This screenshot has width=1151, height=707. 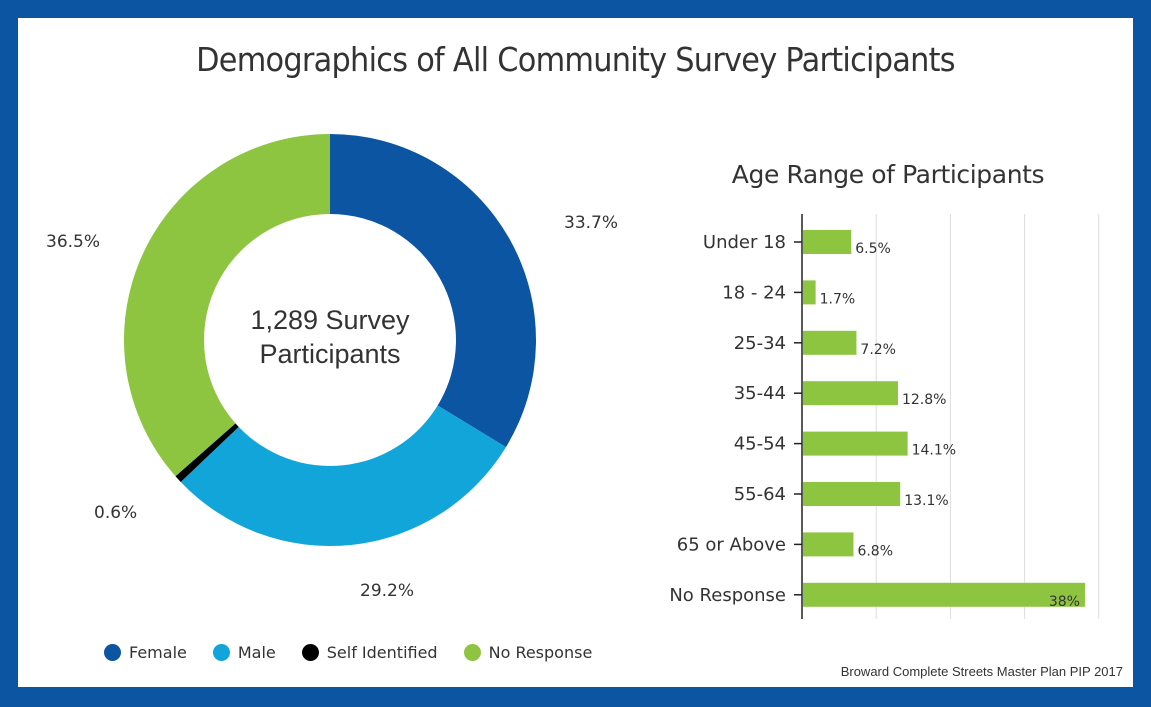 What do you see at coordinates (221, 652) in the screenshot?
I see `legend-swatch-male` at bounding box center [221, 652].